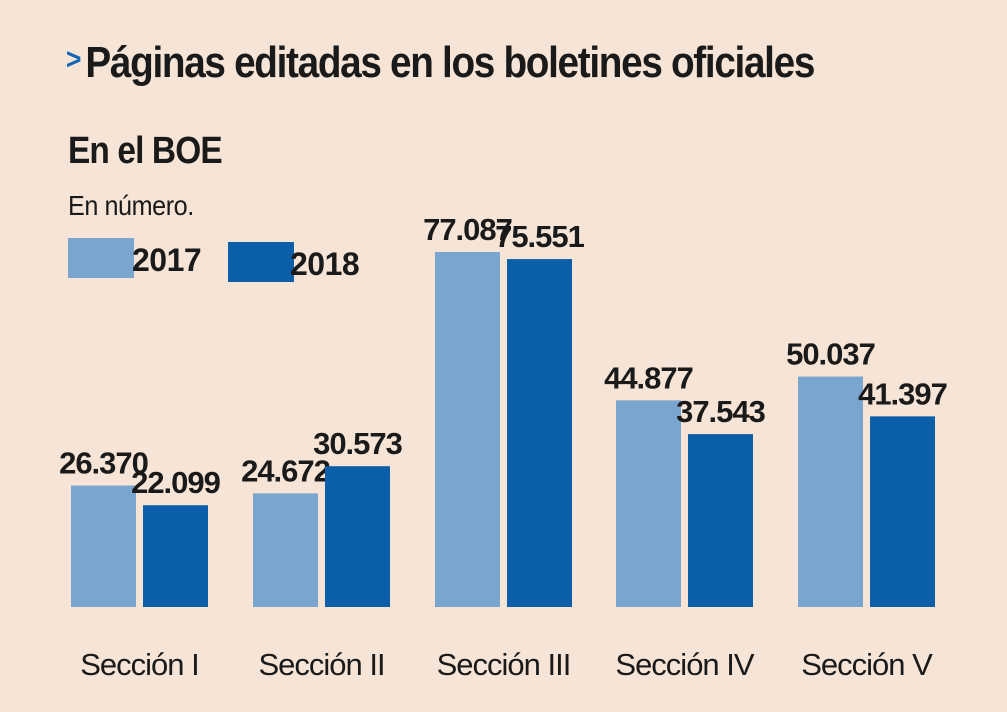 The image size is (1007, 712). I want to click on data-label-2018-2: 30.573, so click(358, 443).